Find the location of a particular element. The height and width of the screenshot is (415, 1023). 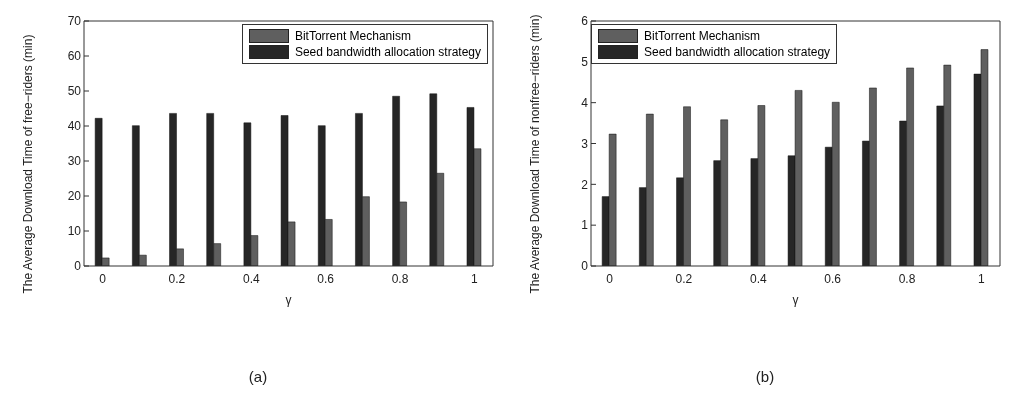

y-tick-label: 1 is located at coordinates (585, 225).